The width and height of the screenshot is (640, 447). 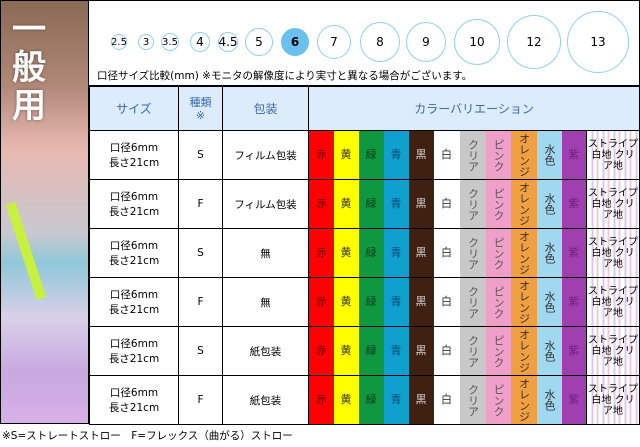 I want to click on size-circle: 3.5, so click(x=170, y=42).